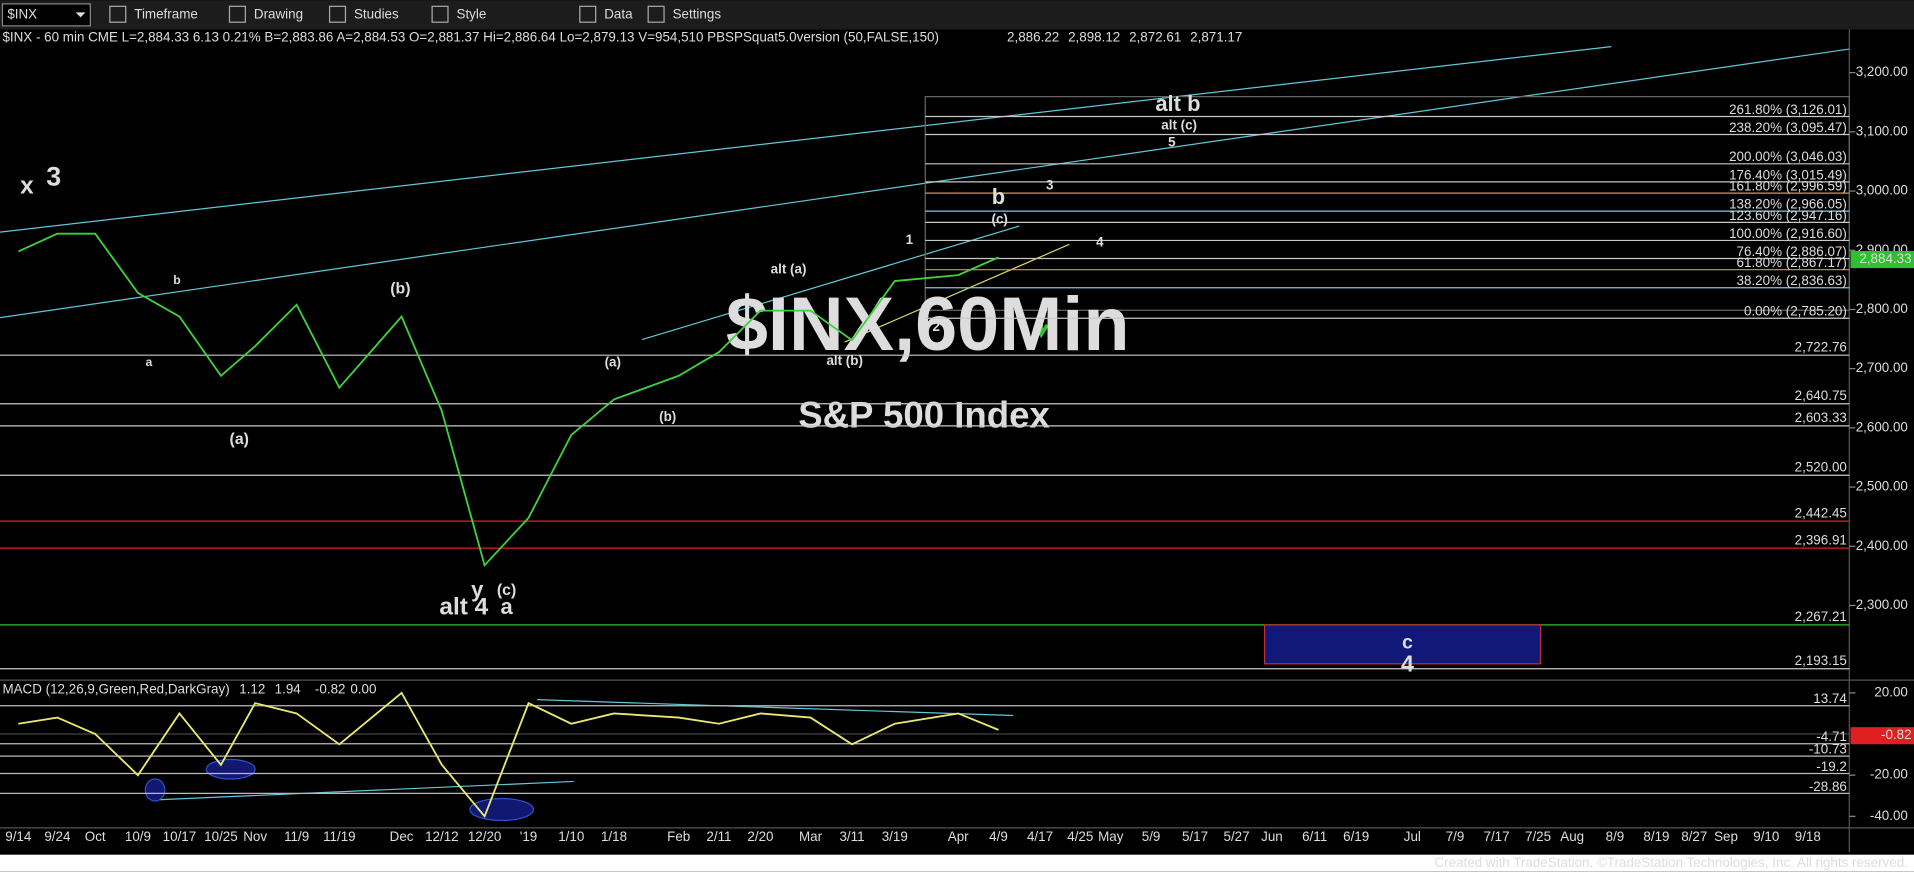  What do you see at coordinates (176, 280) in the screenshot?
I see `wave-label: b` at bounding box center [176, 280].